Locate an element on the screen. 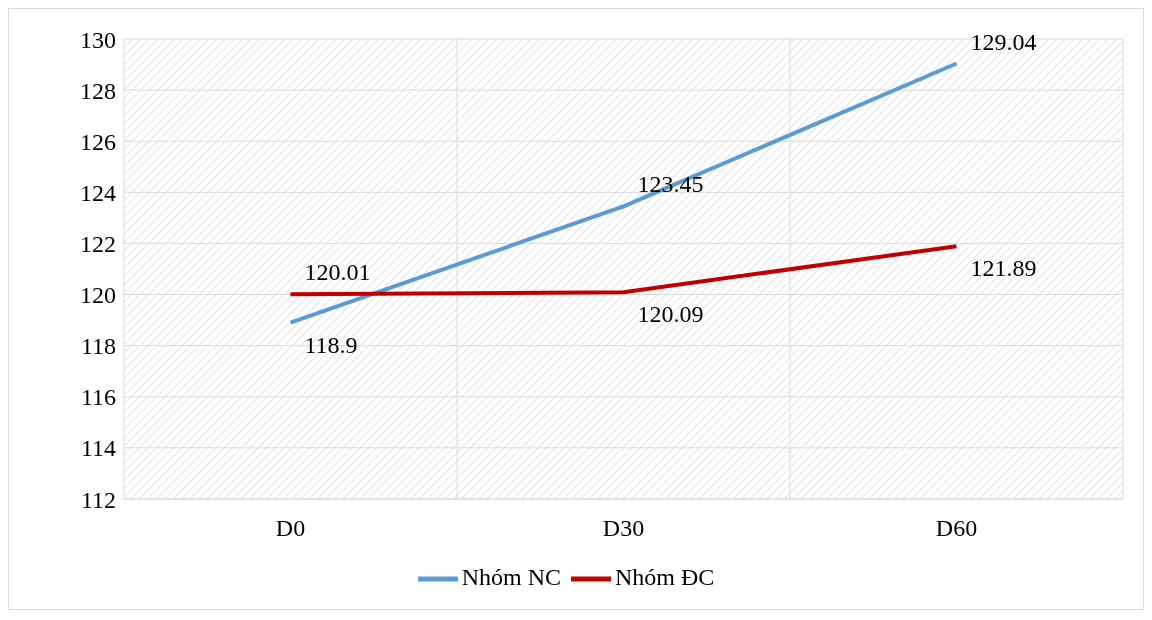 This screenshot has height=620, width=1152. data-label: 129.04 is located at coordinates (1003, 41).